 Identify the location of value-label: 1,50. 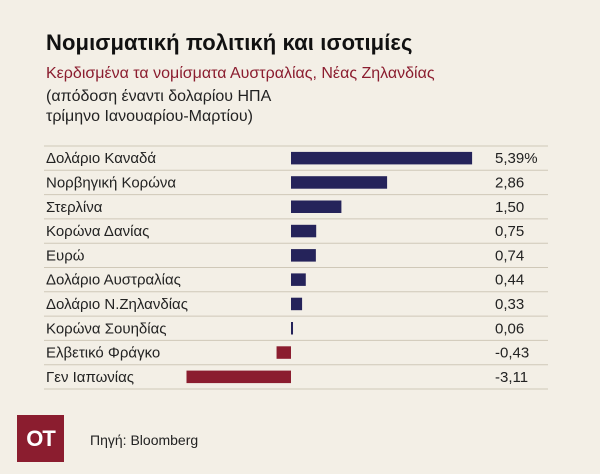
(509, 207).